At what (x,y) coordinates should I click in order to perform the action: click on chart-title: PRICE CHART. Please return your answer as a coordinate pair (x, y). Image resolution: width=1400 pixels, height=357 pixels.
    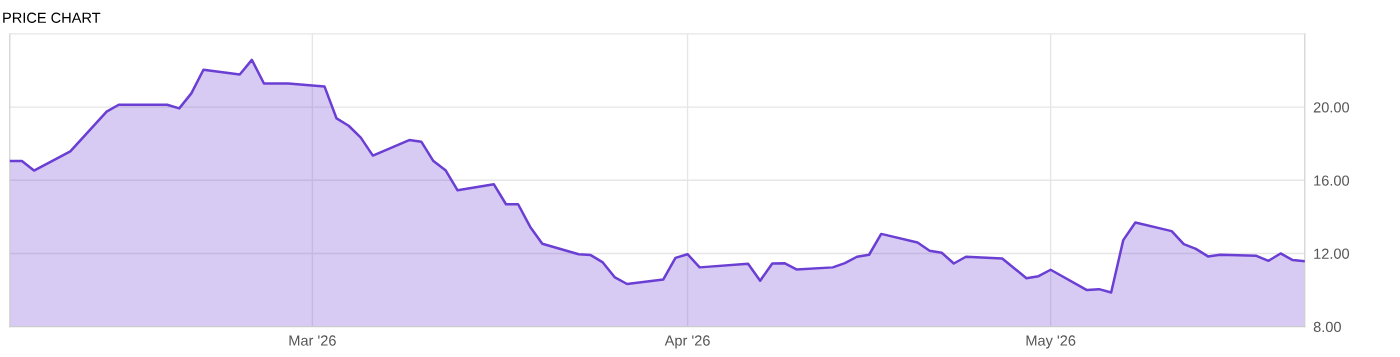
    Looking at the image, I should click on (52, 17).